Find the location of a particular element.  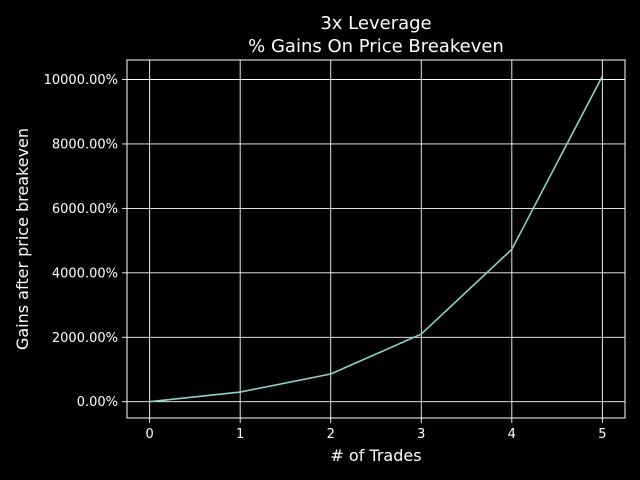

y-tick-label: 10000.00% is located at coordinates (81, 80).